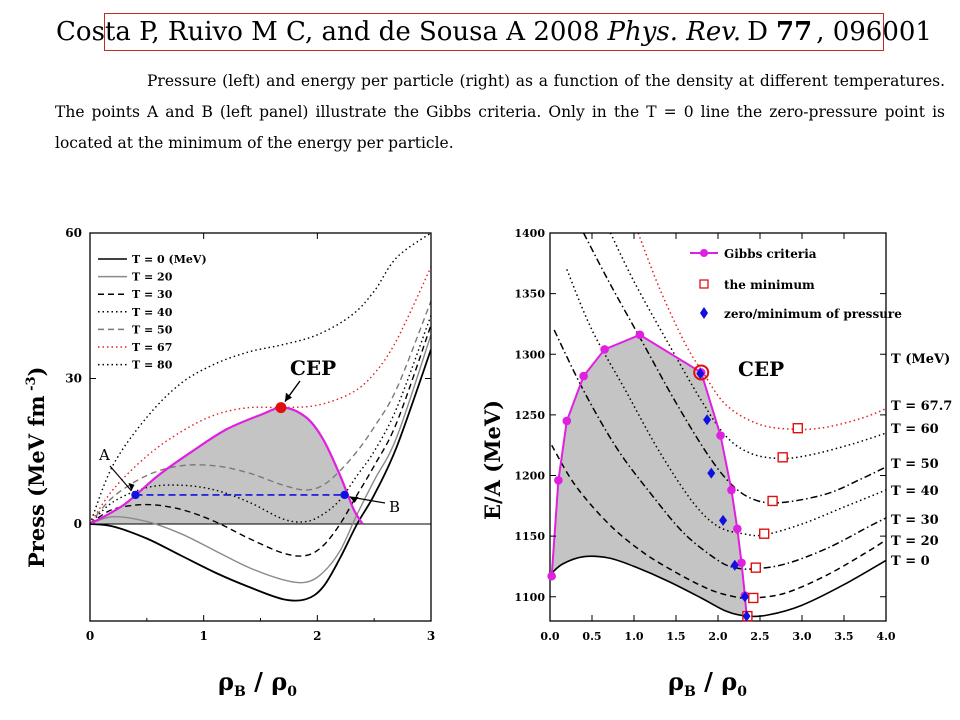  Describe the element at coordinates (431, 636) in the screenshot. I see `x-tick-label: 3` at that location.